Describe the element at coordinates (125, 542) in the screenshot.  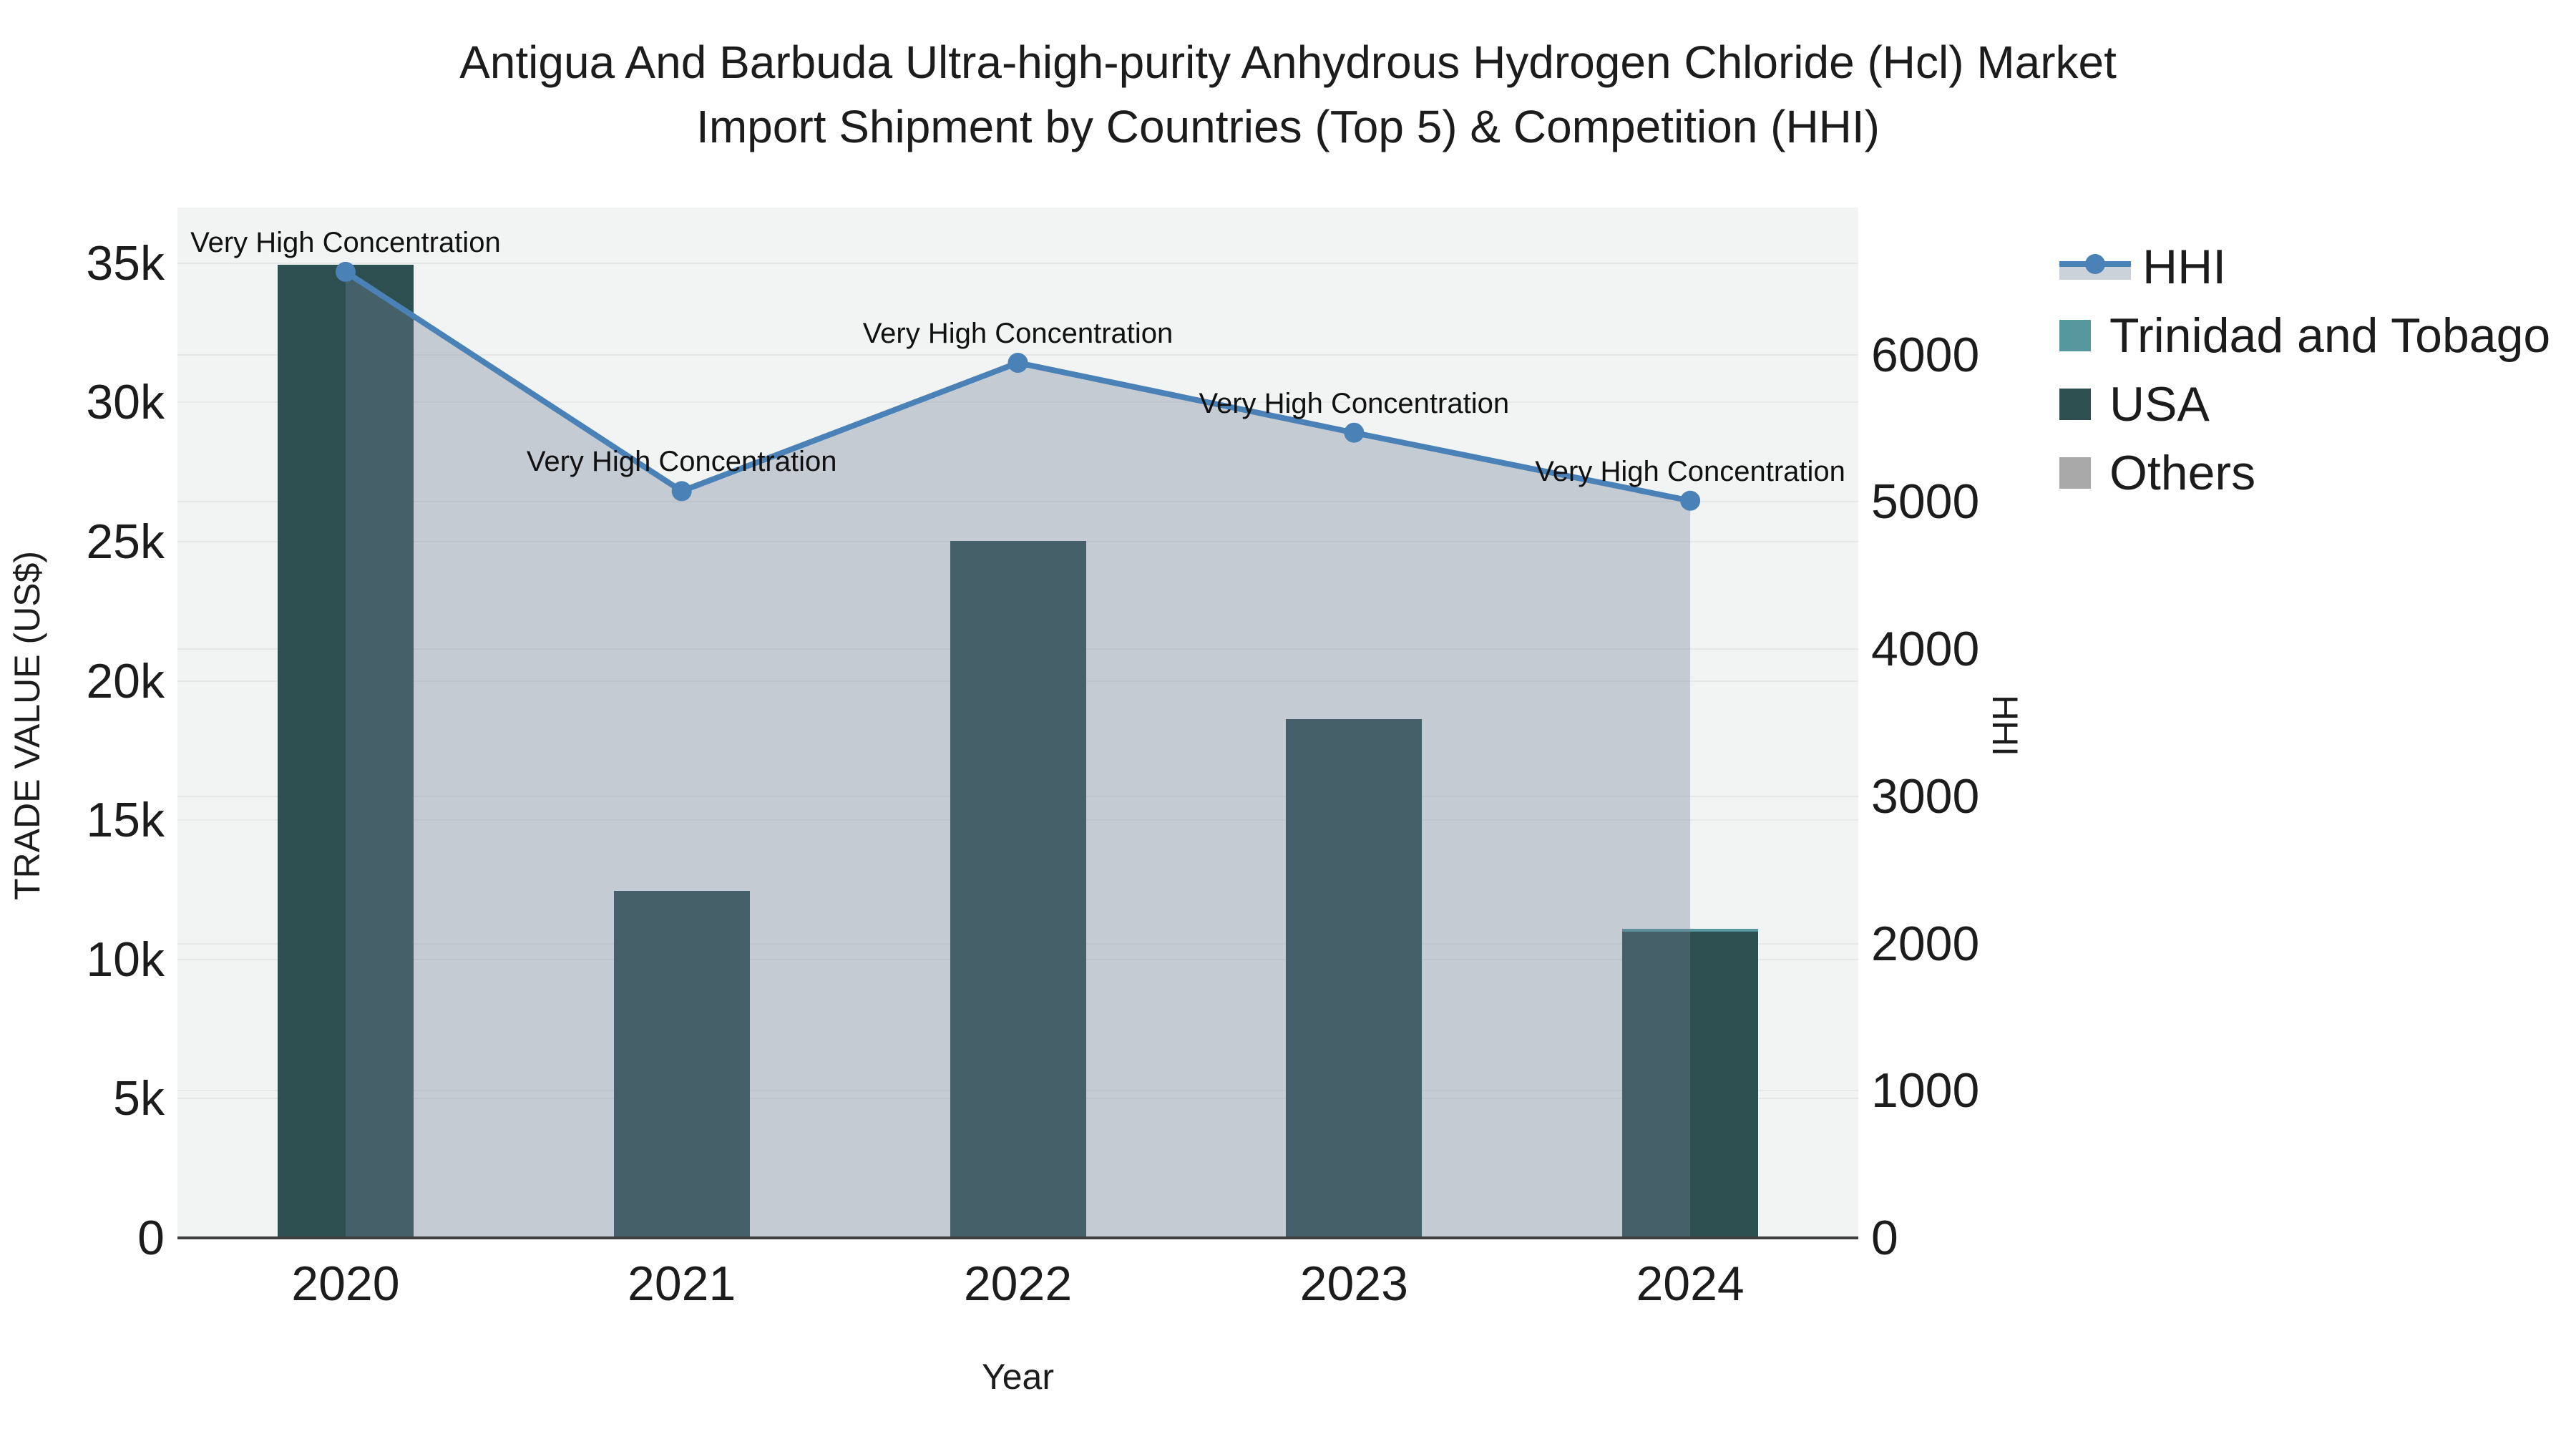
I see `left-tick-25k: 25k` at that location.